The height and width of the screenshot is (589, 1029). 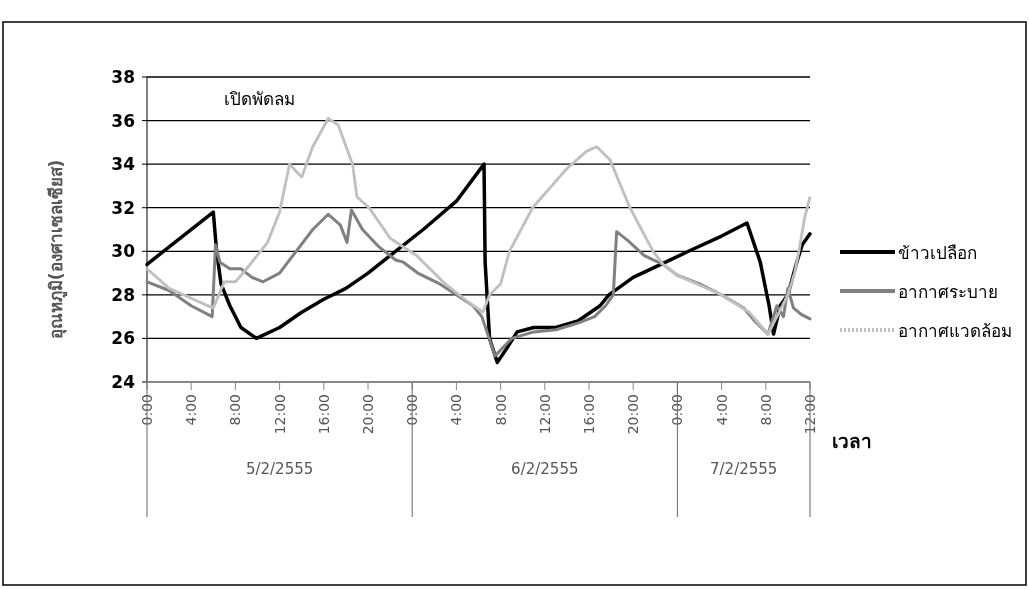 What do you see at coordinates (937, 253) in the screenshot?
I see `legend-label: ข้าวเปลือก` at bounding box center [937, 253].